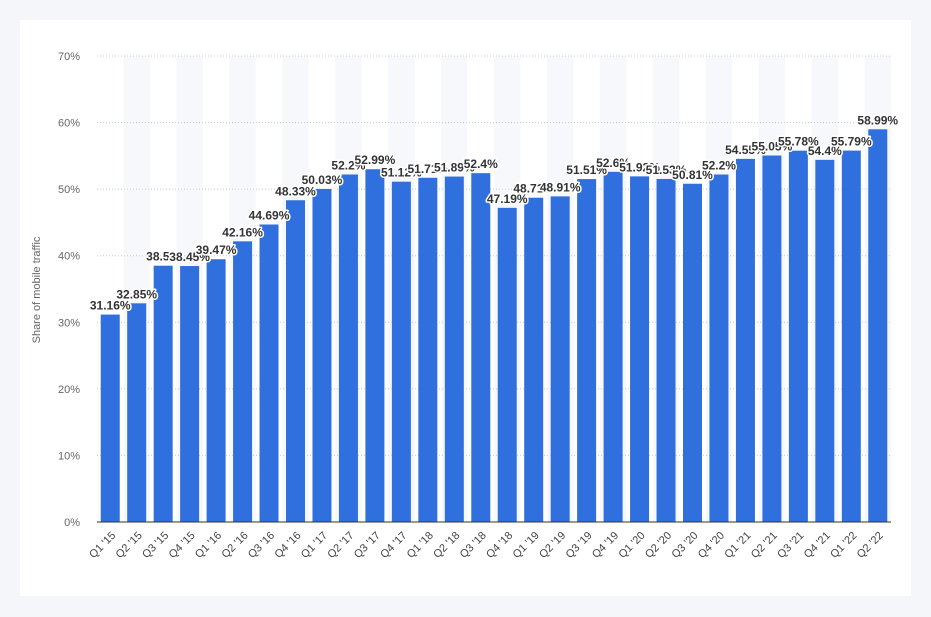 The width and height of the screenshot is (931, 617). What do you see at coordinates (790, 545) in the screenshot?
I see `x-tick-label: Q3 '21` at bounding box center [790, 545].